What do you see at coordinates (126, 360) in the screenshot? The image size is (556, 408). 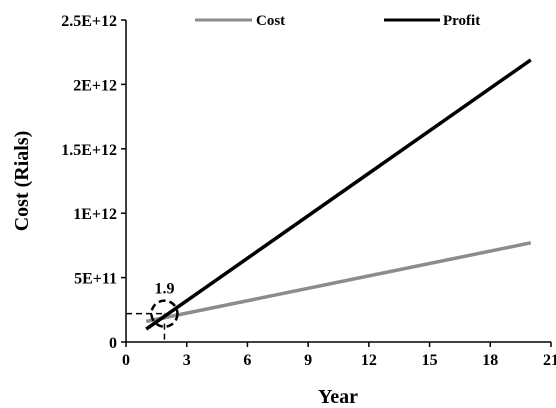 I see `x-tick-label: 0` at bounding box center [126, 360].